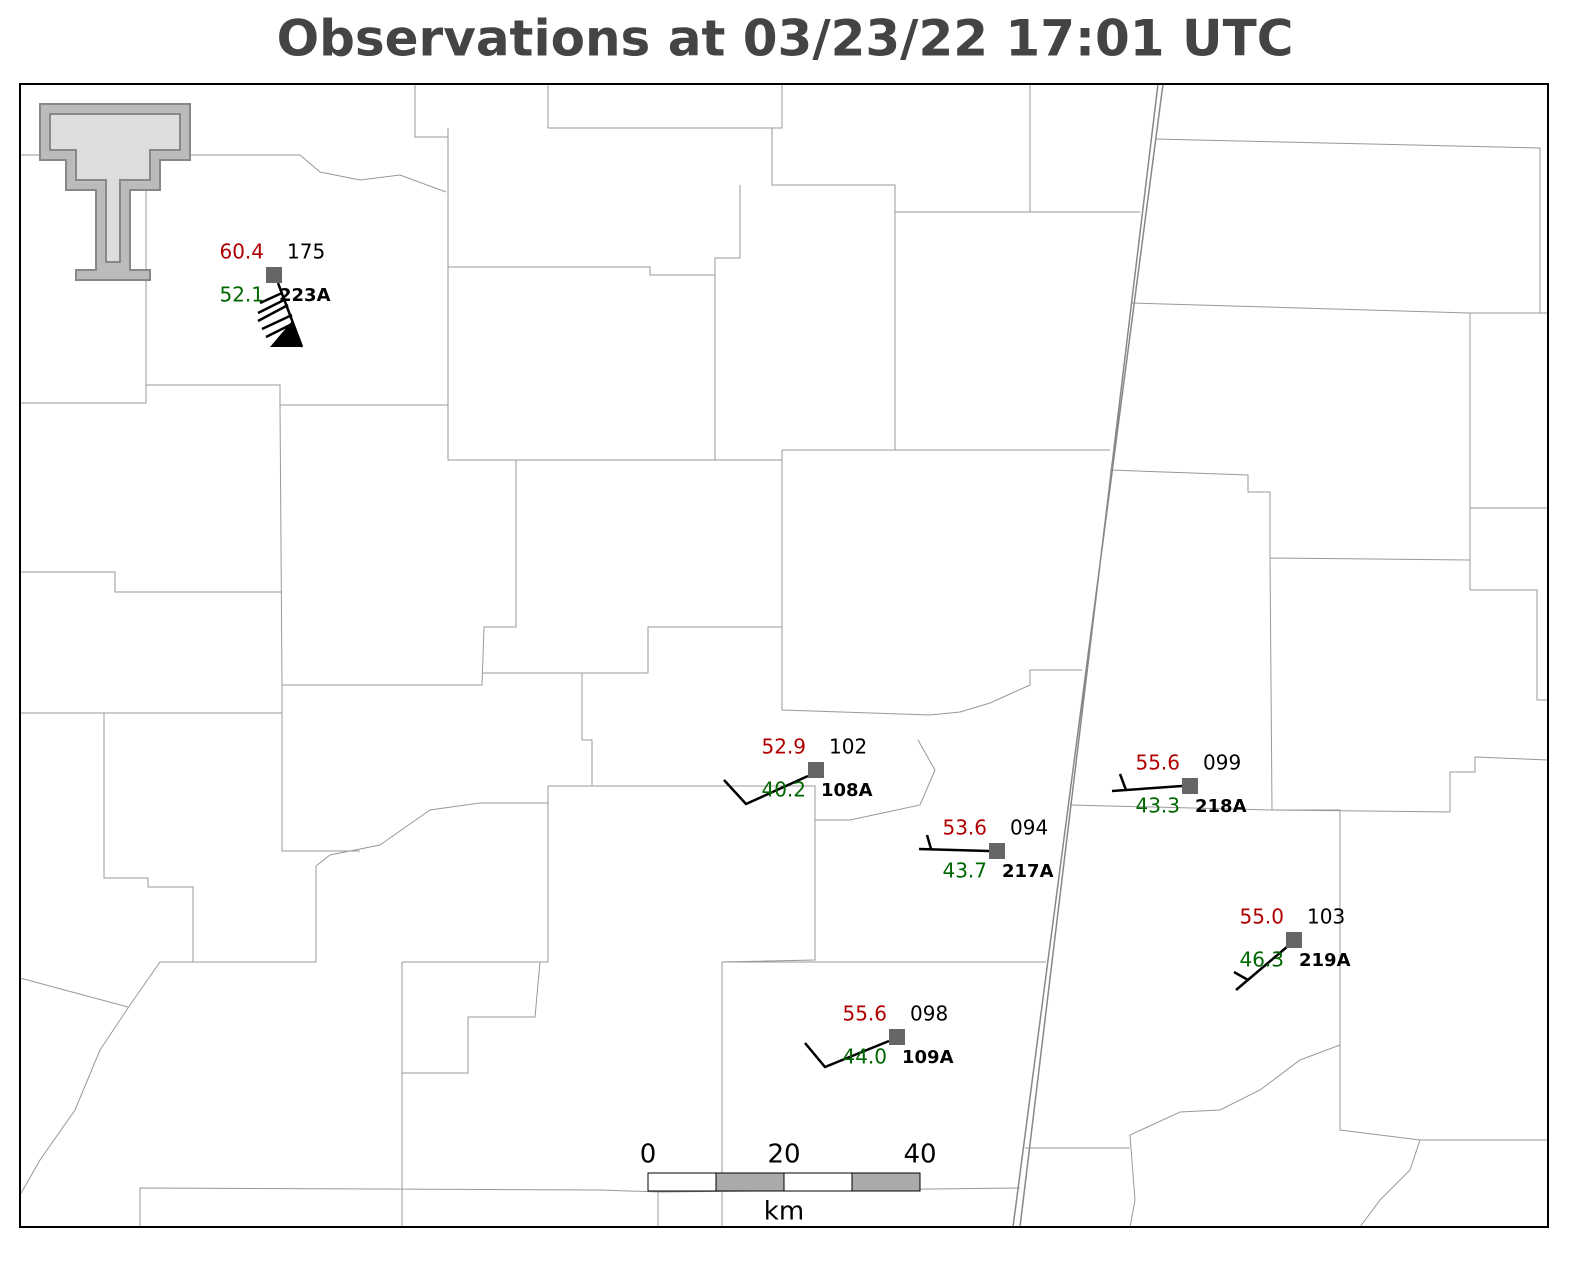  Describe the element at coordinates (783, 790) in the screenshot. I see `dewpoint: 40.2` at that location.